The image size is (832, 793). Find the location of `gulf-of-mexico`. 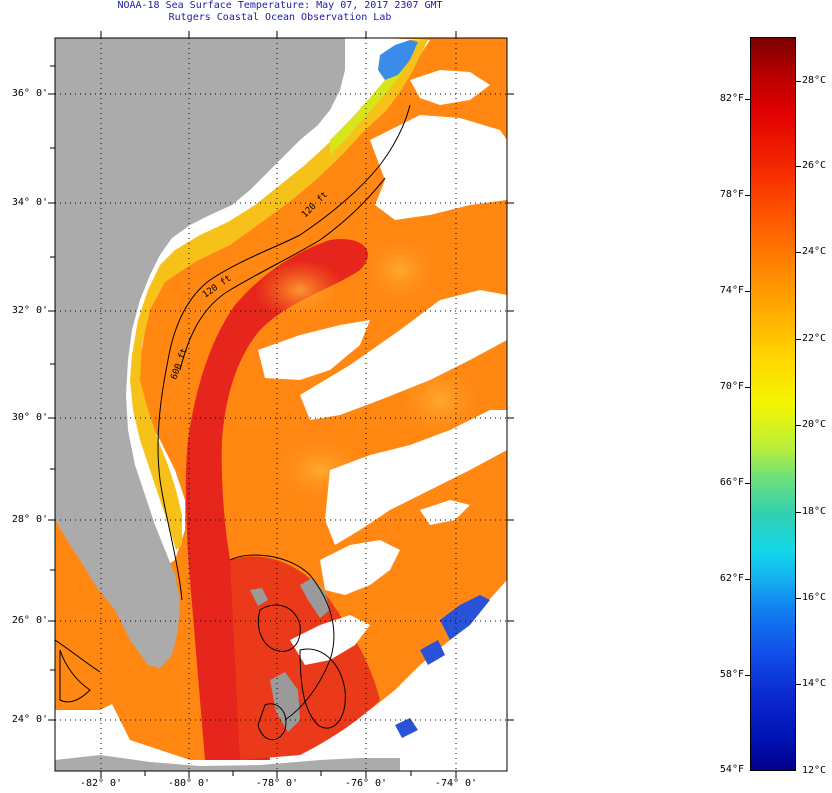

gulf-of-mexico is located at coordinates (101, 585).